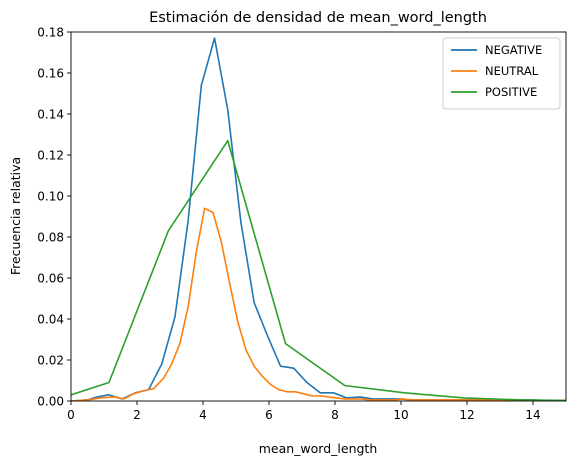 The height and width of the screenshot is (466, 576). Describe the element at coordinates (50, 238) in the screenshot. I see `y-tick-label: 0.08` at that location.